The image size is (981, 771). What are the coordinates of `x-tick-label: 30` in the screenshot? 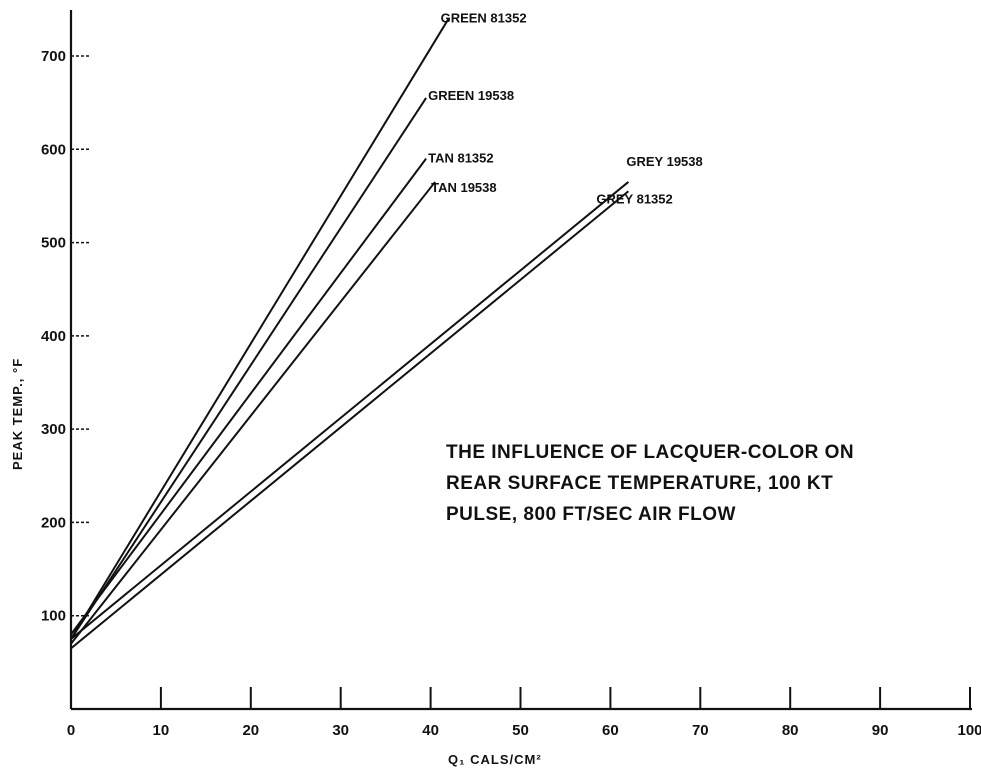 It's located at (340, 730).